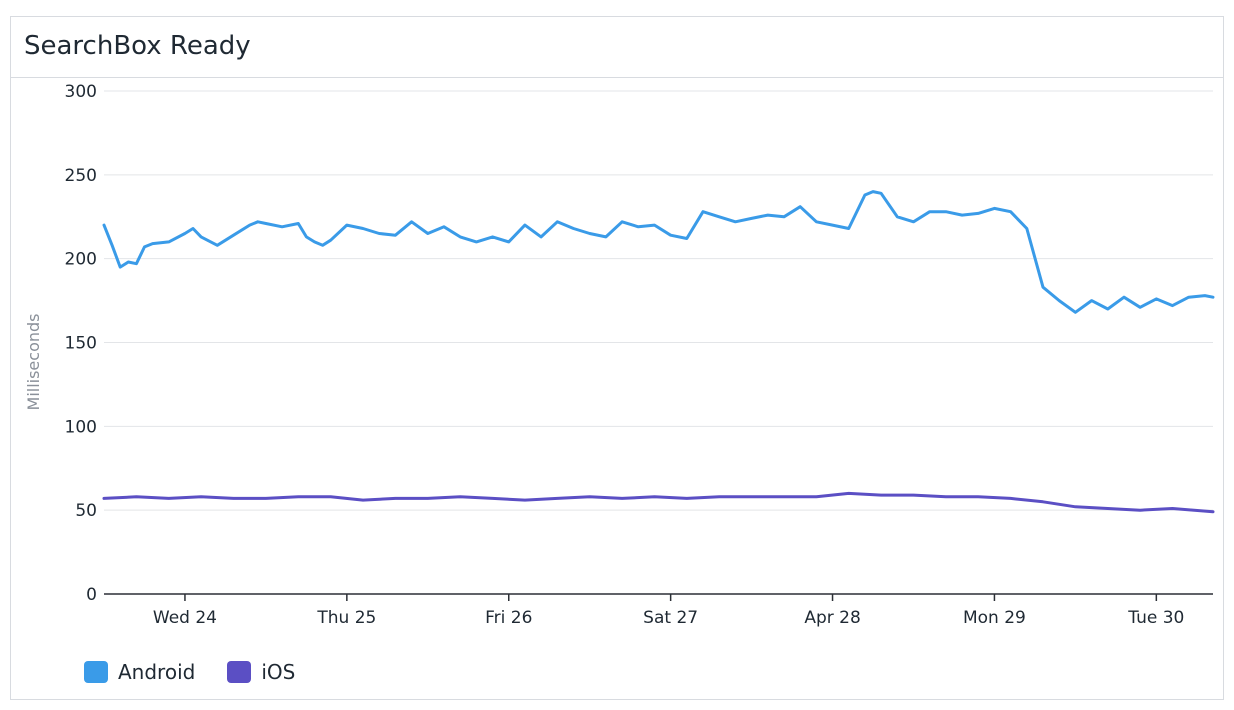  I want to click on series-line-ios, so click(658, 502).